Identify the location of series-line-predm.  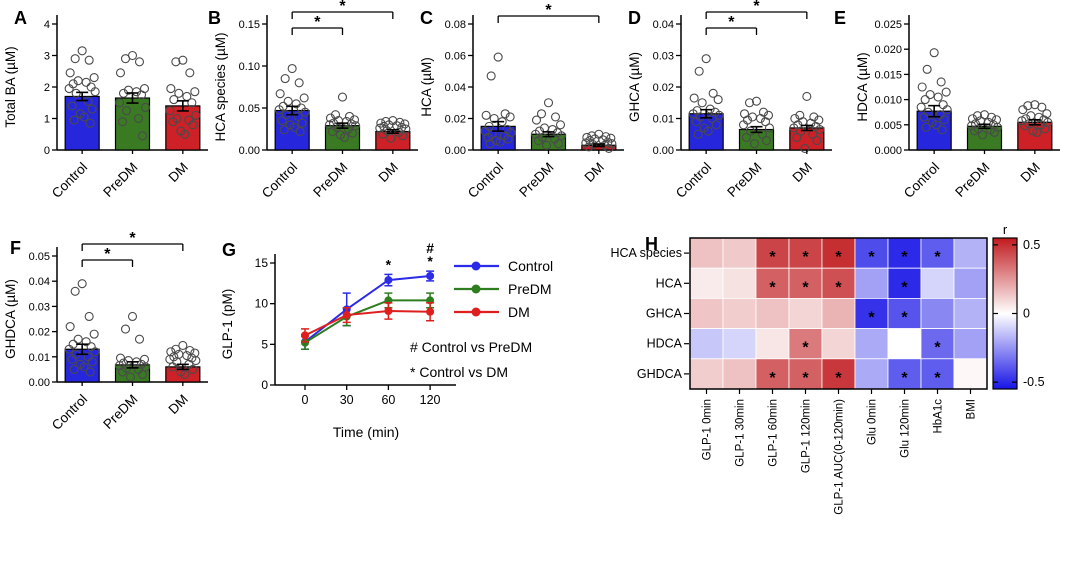
(367, 321).